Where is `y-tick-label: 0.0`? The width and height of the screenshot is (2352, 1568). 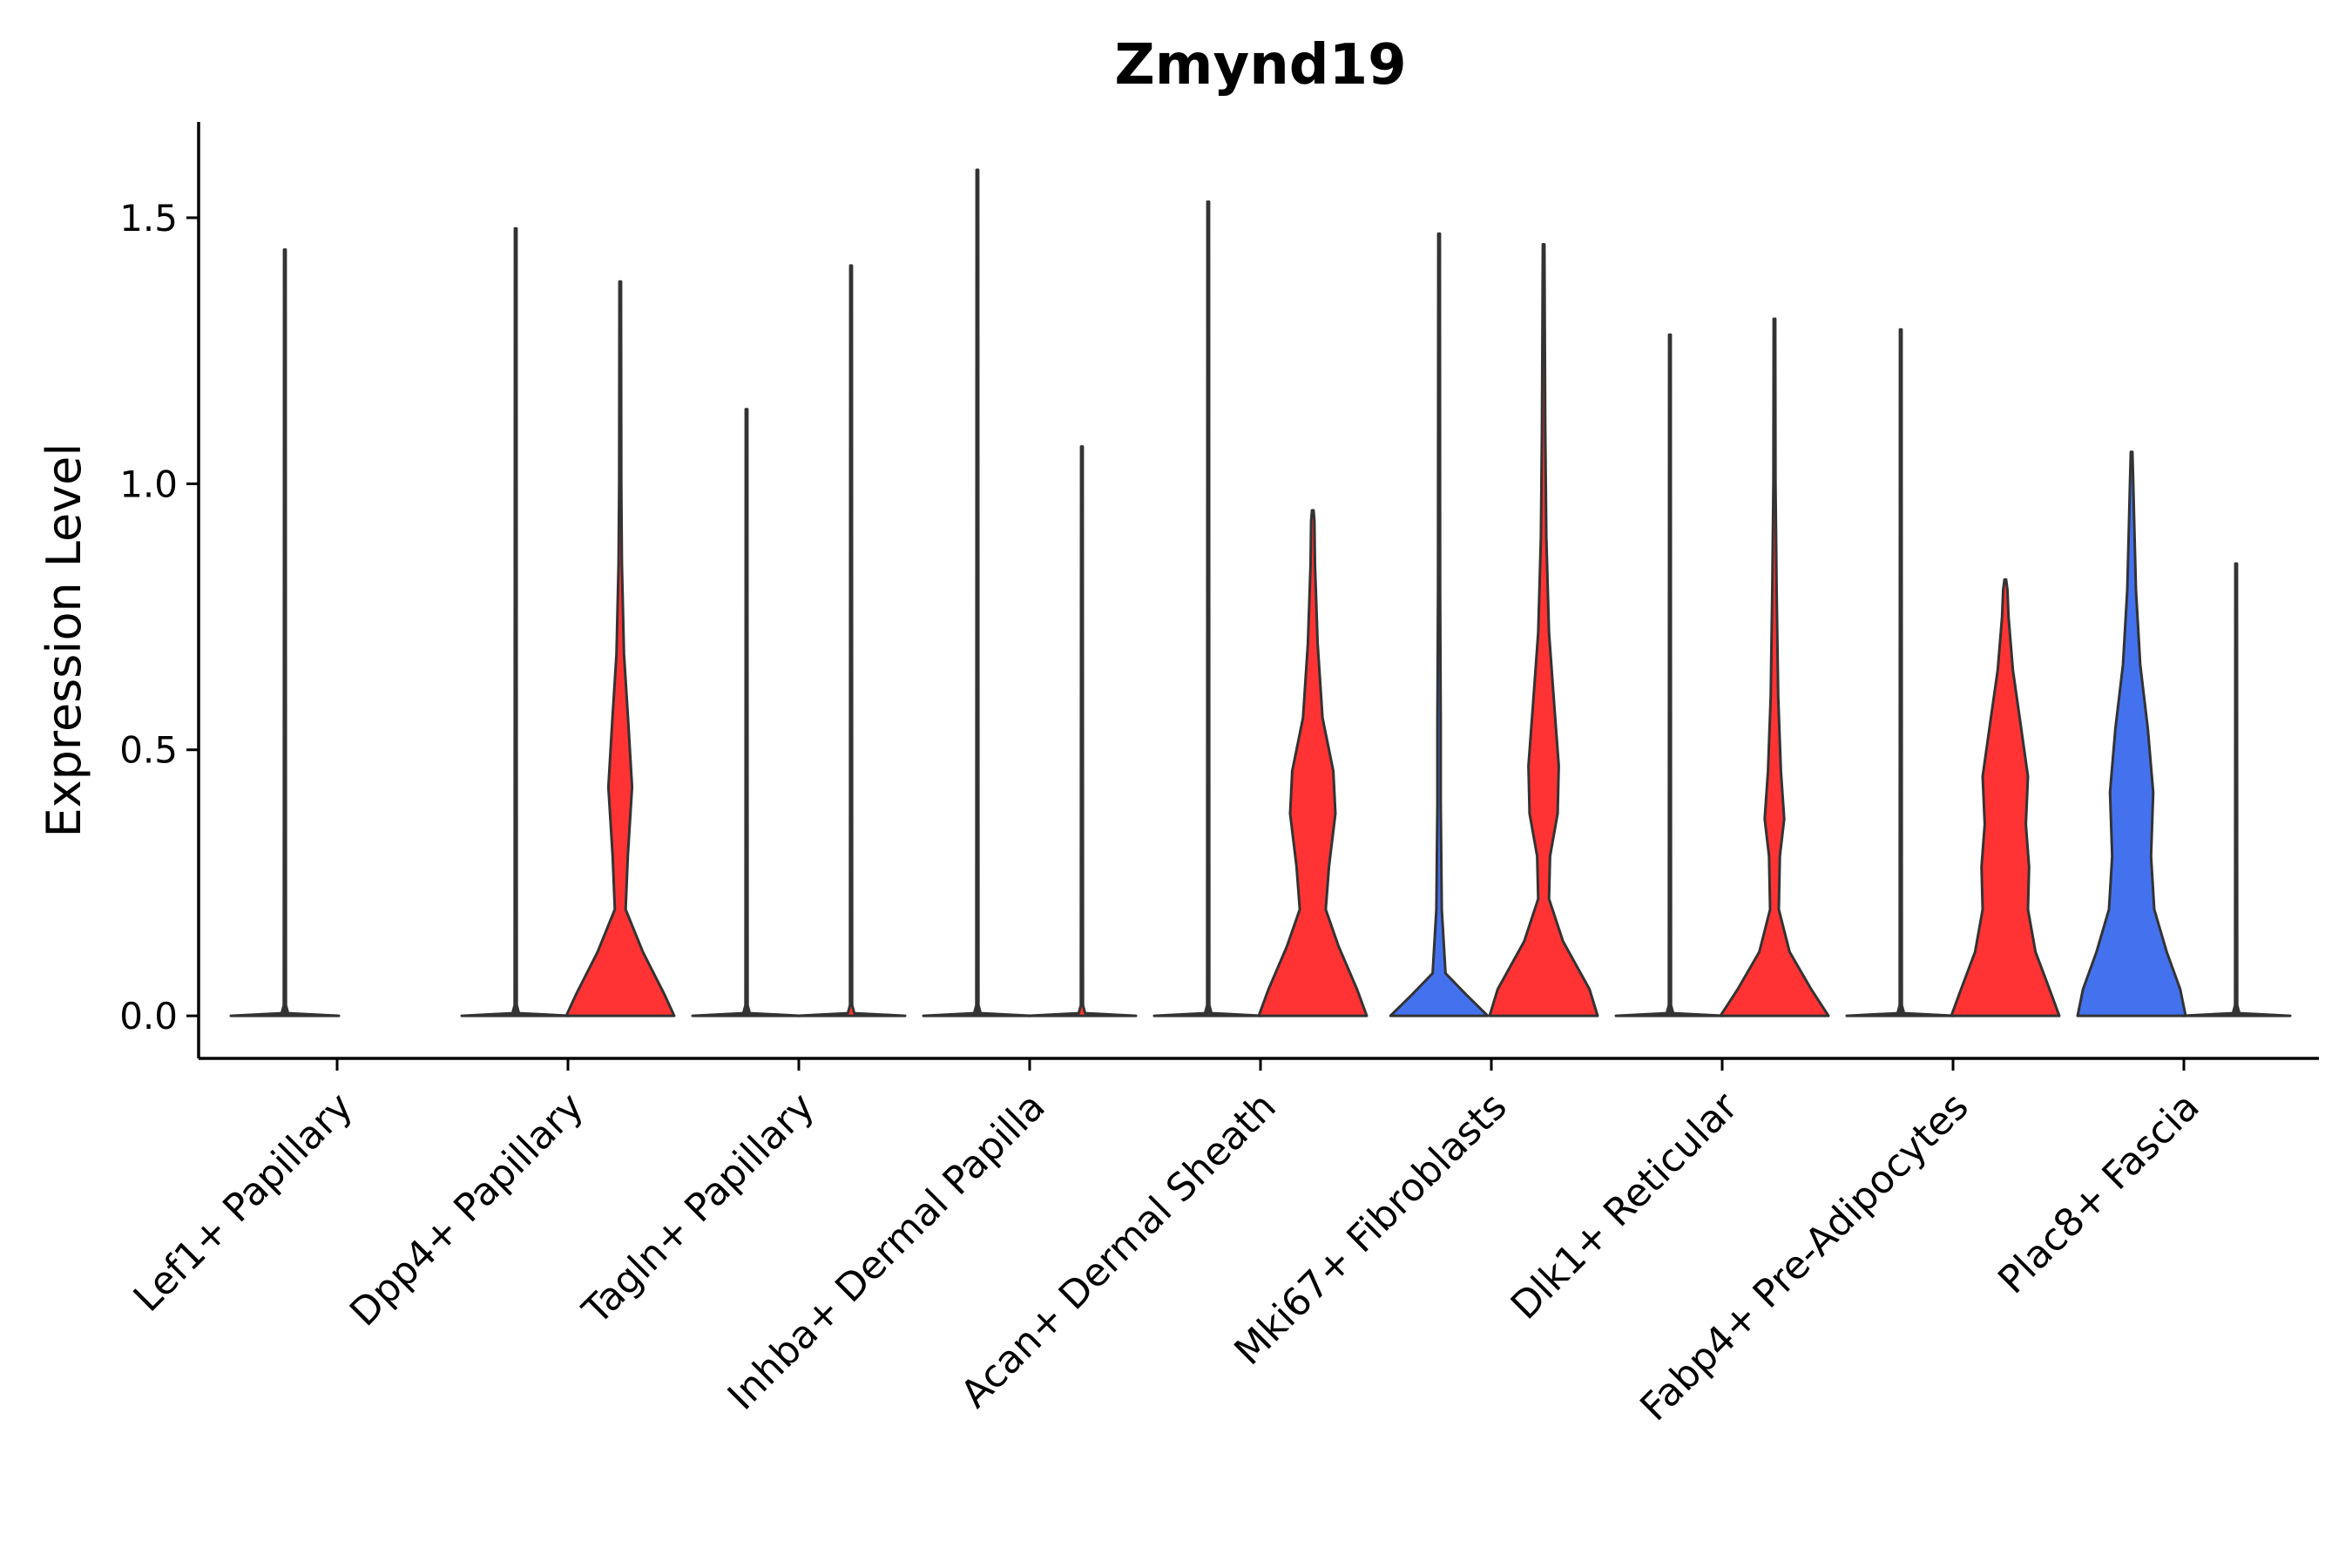
y-tick-label: 0.0 is located at coordinates (148, 1016).